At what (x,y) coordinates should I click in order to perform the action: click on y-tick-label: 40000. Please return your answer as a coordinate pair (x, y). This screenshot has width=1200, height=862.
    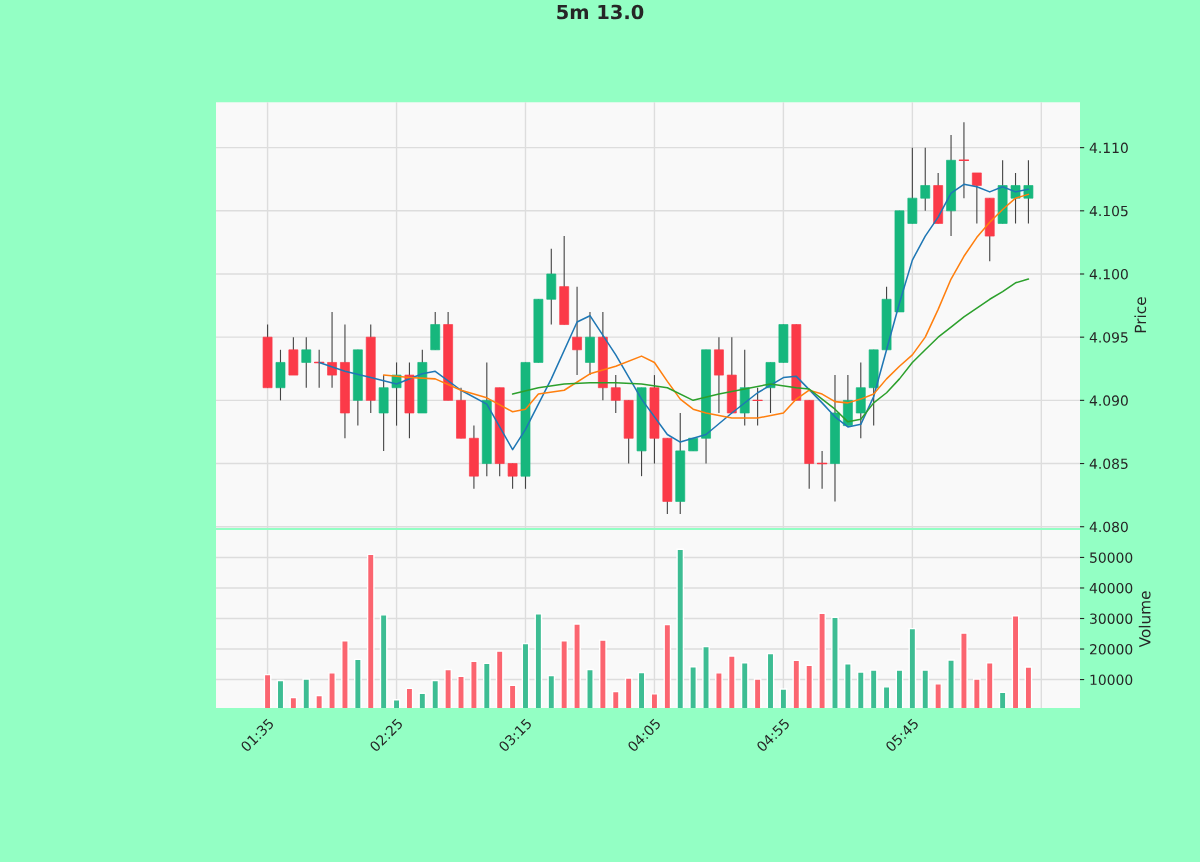
    Looking at the image, I should click on (1111, 588).